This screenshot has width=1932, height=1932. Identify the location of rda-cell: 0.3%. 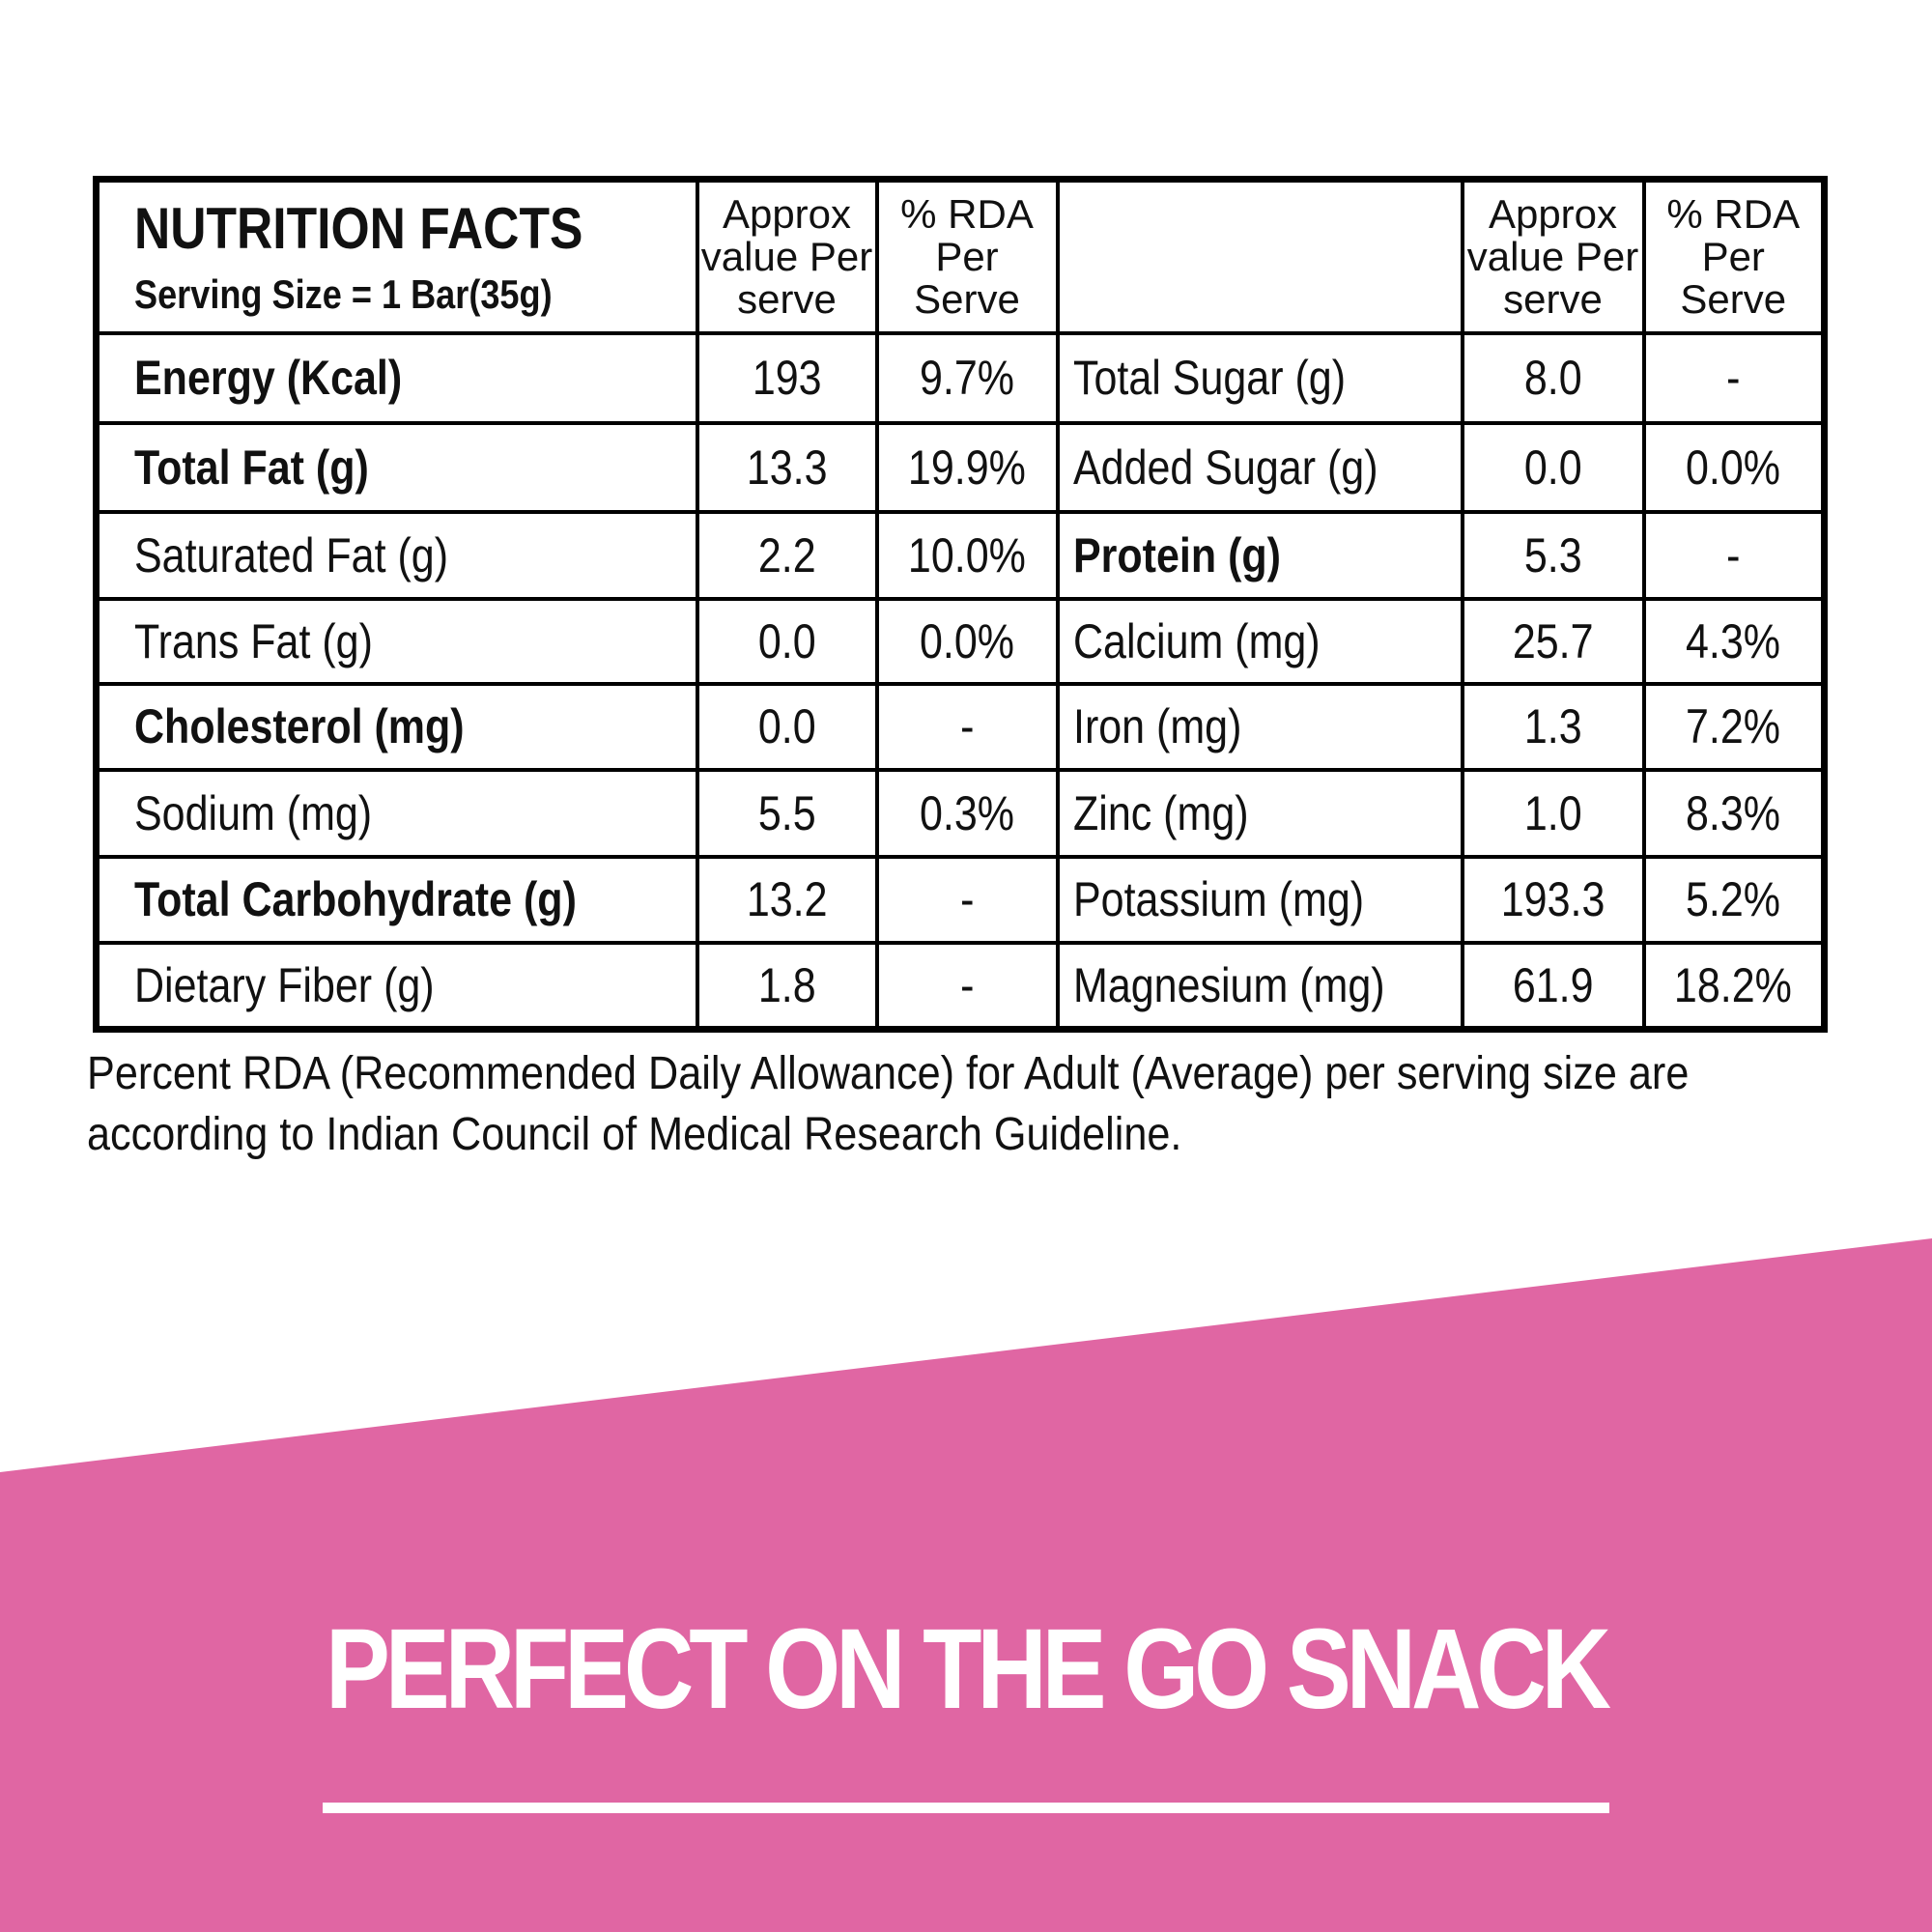
(967, 813).